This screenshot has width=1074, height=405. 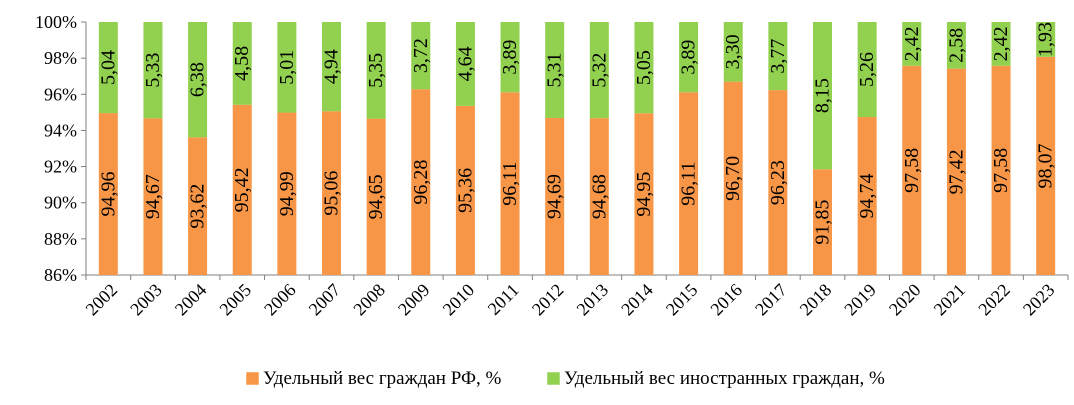 I want to click on value-label-foreigners: 5,26, so click(x=867, y=69).